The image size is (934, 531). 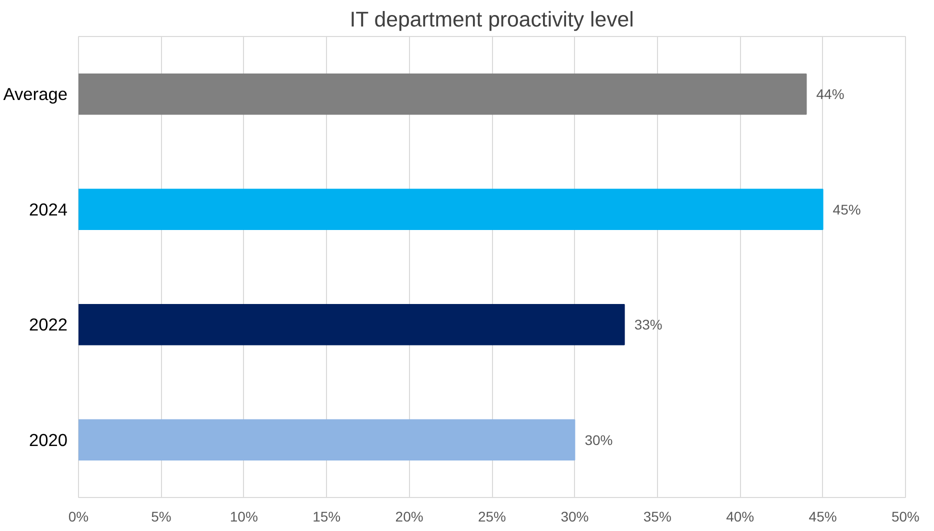 What do you see at coordinates (161, 516) in the screenshot?
I see `x-tick-label: 5%` at bounding box center [161, 516].